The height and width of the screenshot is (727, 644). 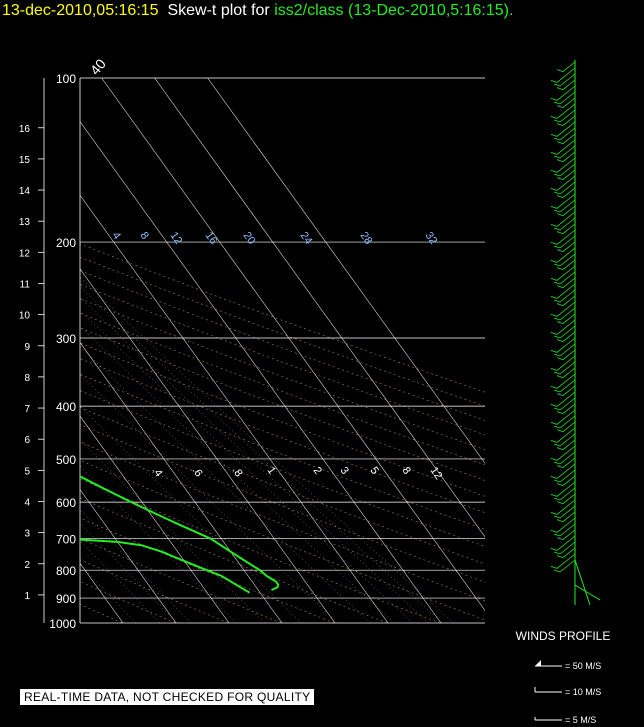 I want to click on mixing-ratio-label: 24, so click(x=306, y=238).